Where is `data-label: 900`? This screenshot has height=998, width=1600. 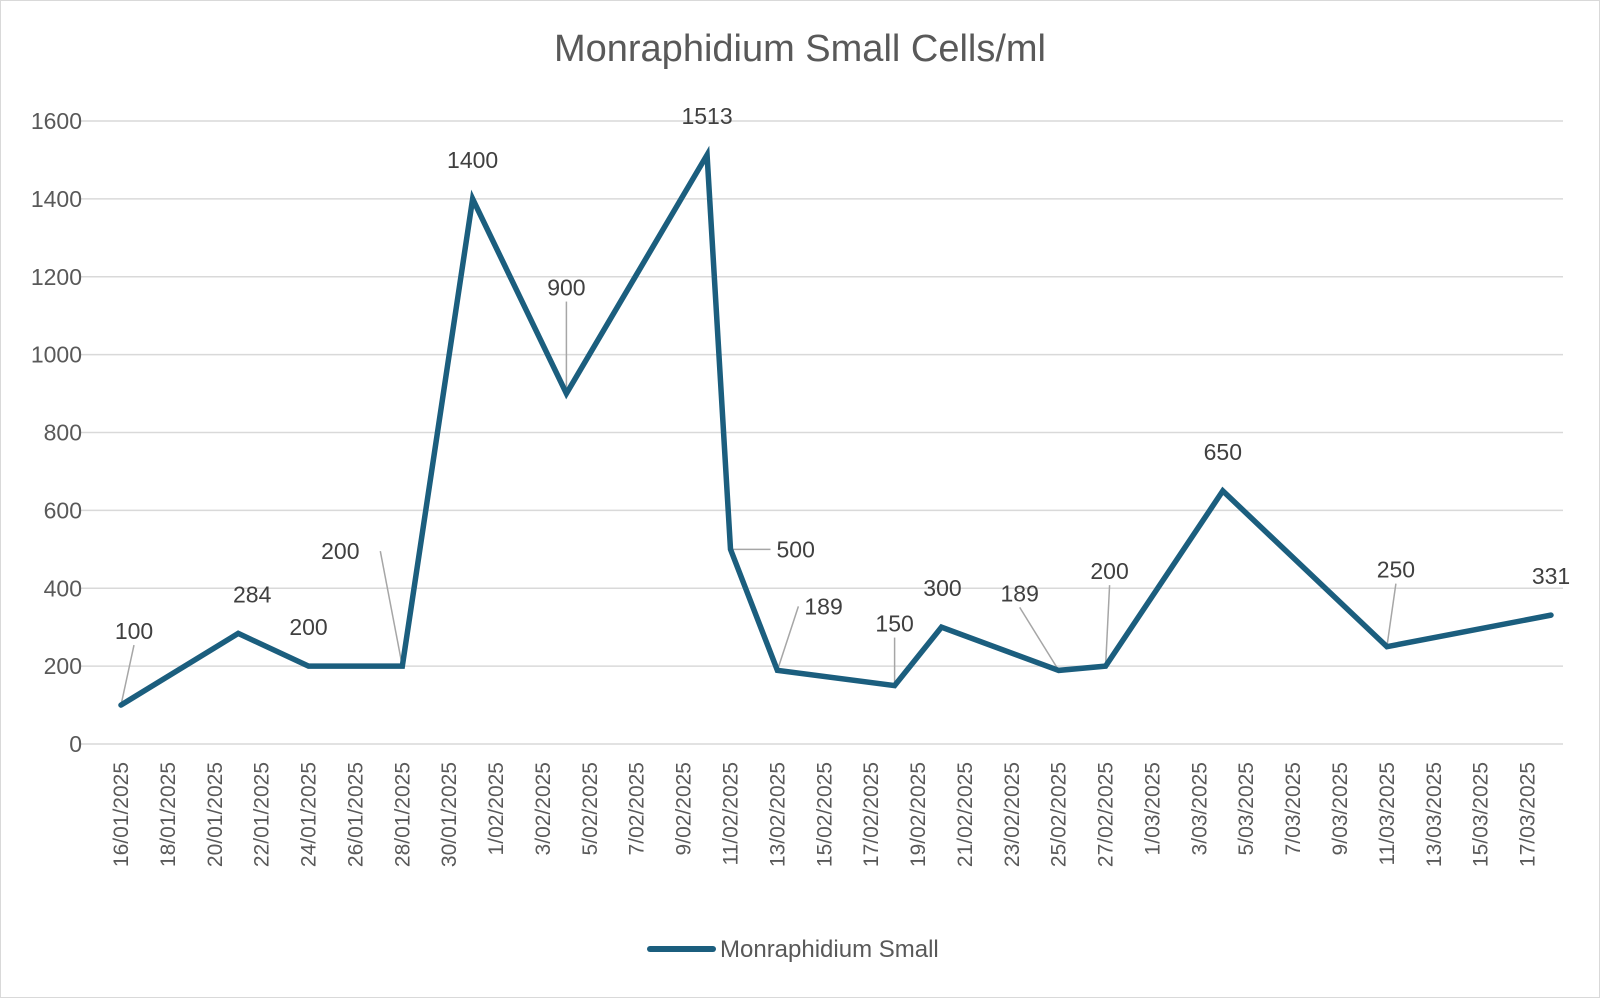 data-label: 900 is located at coordinates (566, 288).